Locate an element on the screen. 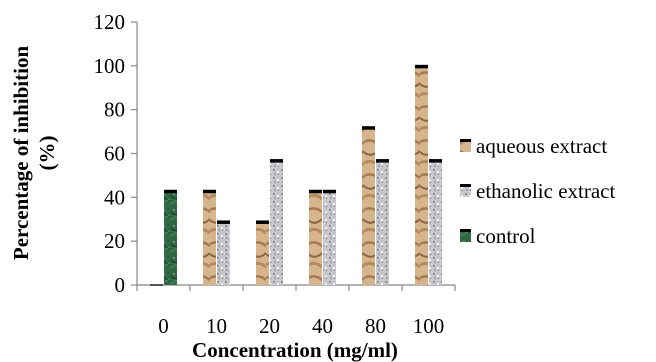  y-axis-title-line1: Percentage of inhibition is located at coordinates (21, 153).